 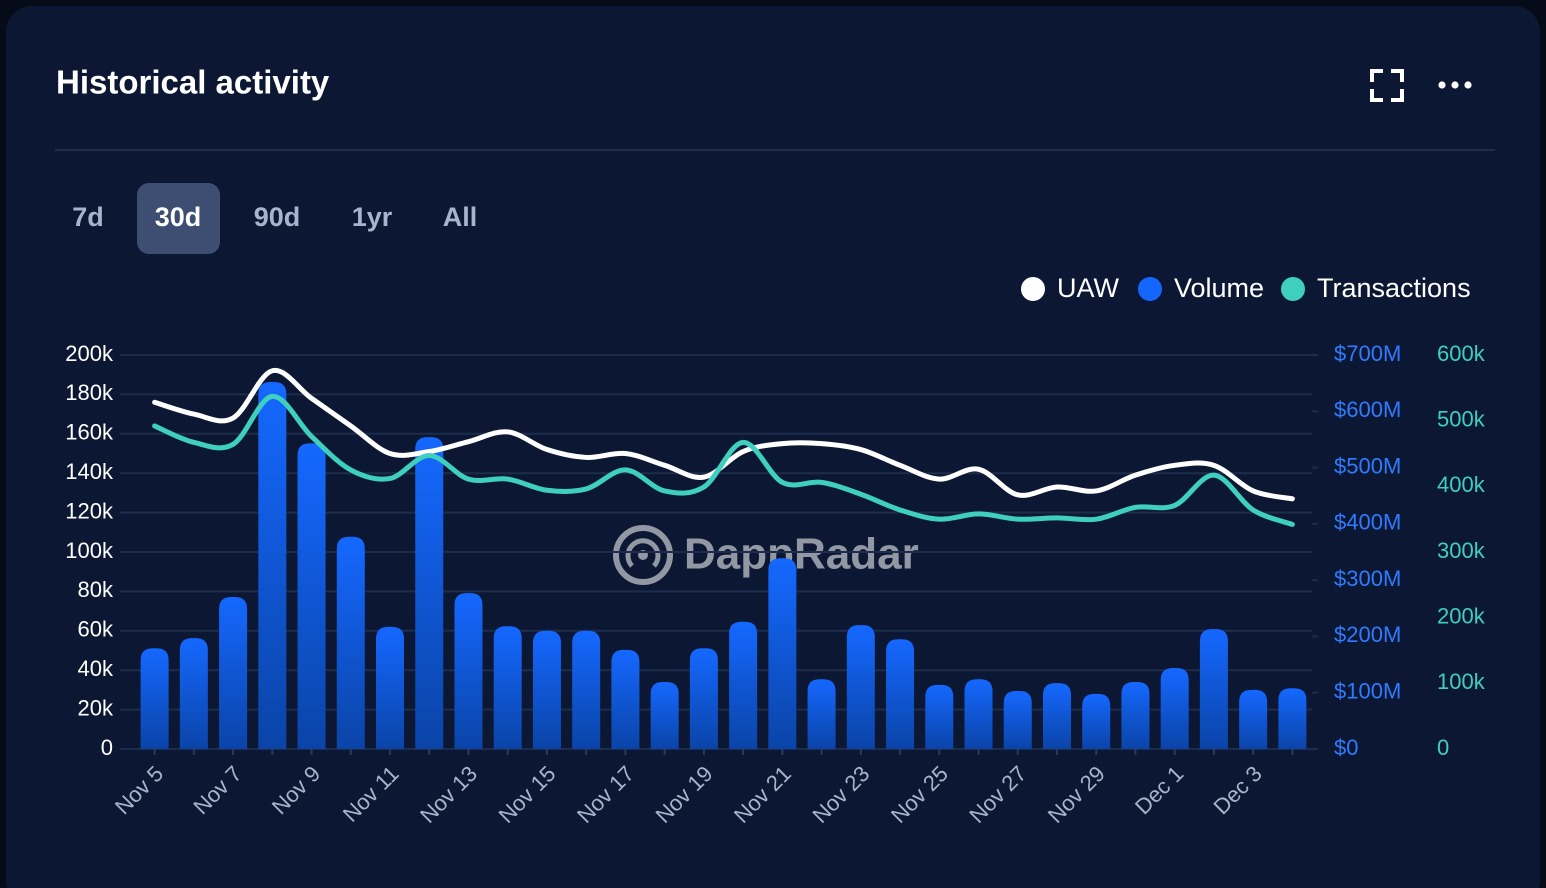 What do you see at coordinates (89, 353) in the screenshot?
I see `y-tick-label: 200k` at bounding box center [89, 353].